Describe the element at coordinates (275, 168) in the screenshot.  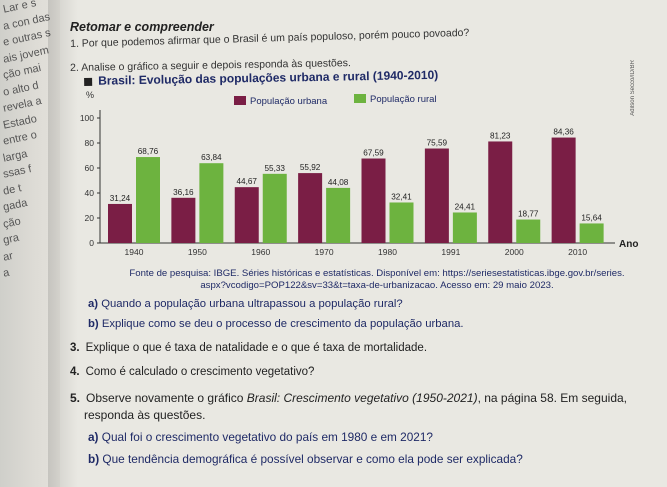
I see `value-label-rural-1960: 55,33` at that location.